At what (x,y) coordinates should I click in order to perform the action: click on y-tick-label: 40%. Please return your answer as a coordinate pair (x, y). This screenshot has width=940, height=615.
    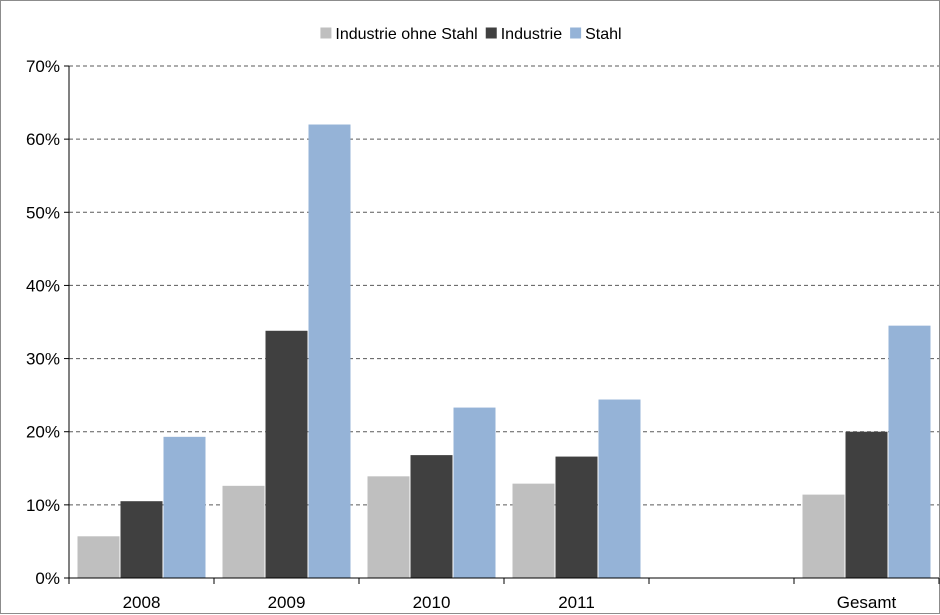
    Looking at the image, I should click on (43, 285).